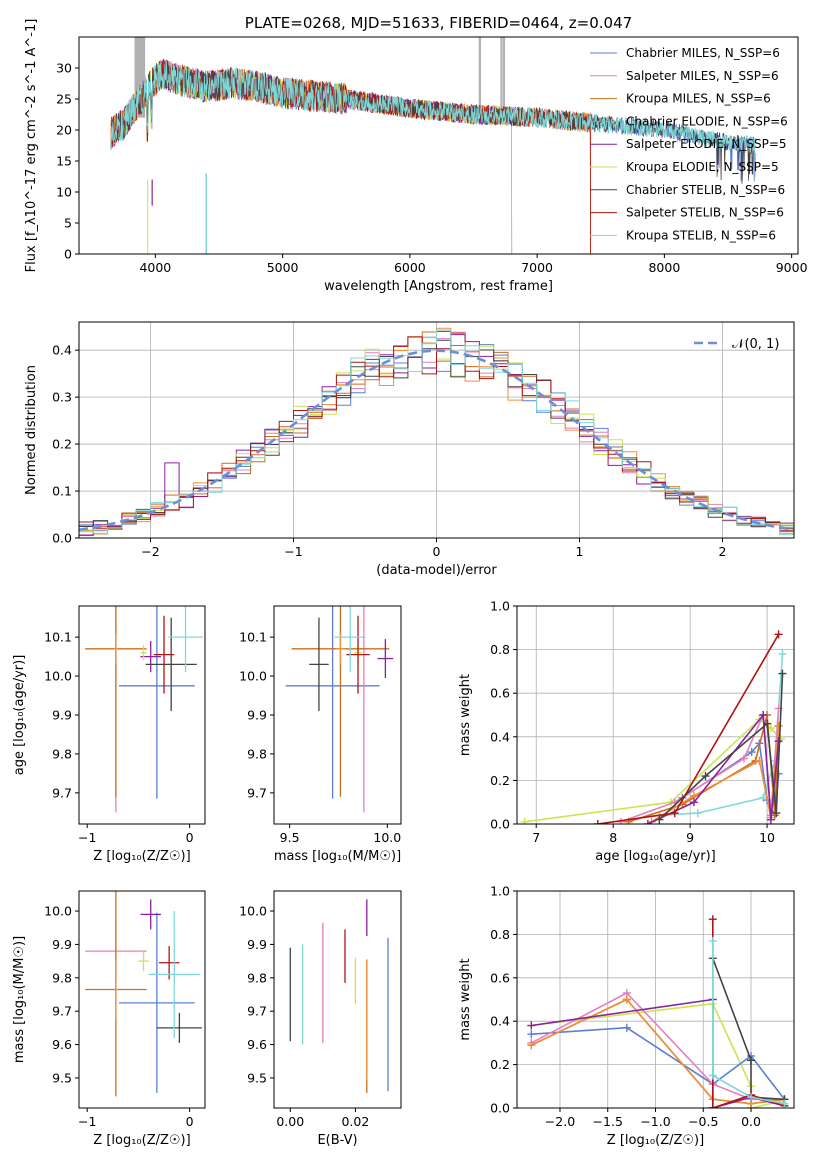 Image resolution: width=819 pixels, height=1170 pixels. Describe the element at coordinates (31, 146) in the screenshot. I see `y-axis-label: Flux [f_λ10^-17 erg cm^-2 s^-1 A^-1]` at that location.